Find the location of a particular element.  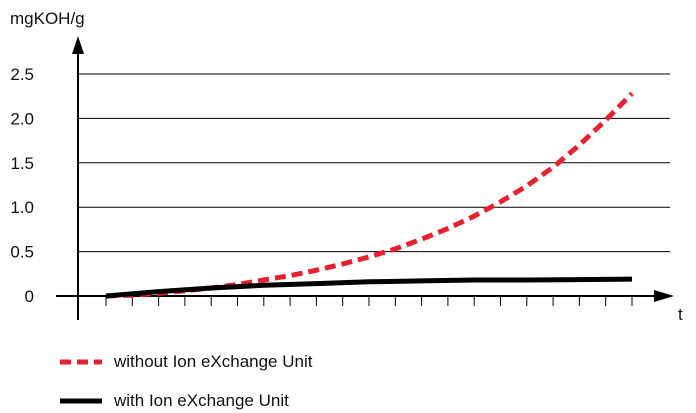

x-ticks is located at coordinates (369, 301).